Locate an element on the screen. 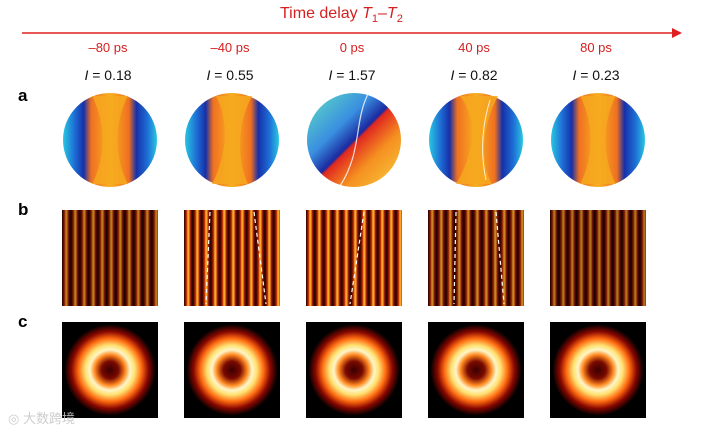  intensity-label-3: I = 1.57 is located at coordinates (352, 75).